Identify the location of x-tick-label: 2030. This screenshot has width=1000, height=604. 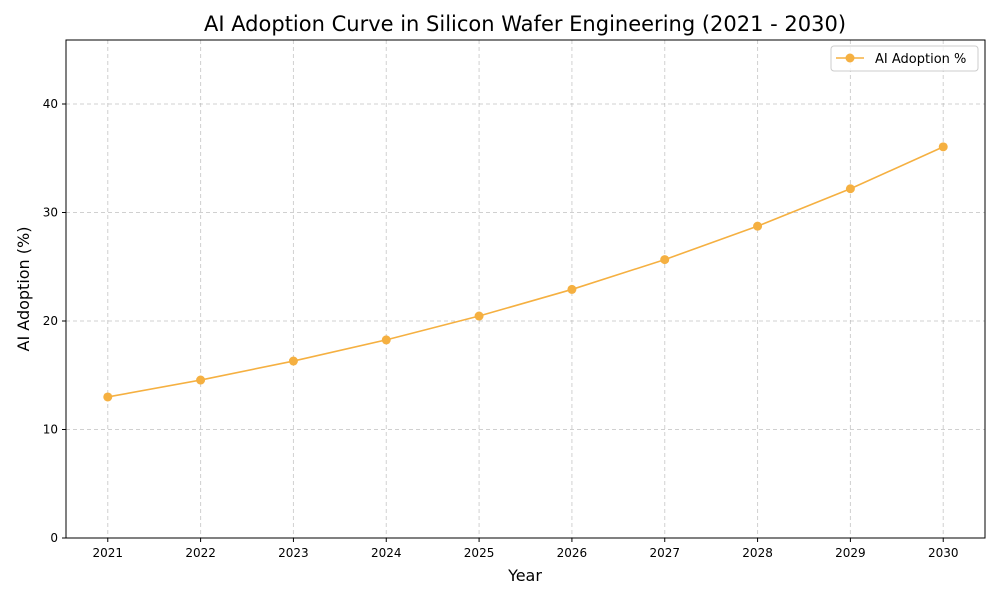
(943, 553).